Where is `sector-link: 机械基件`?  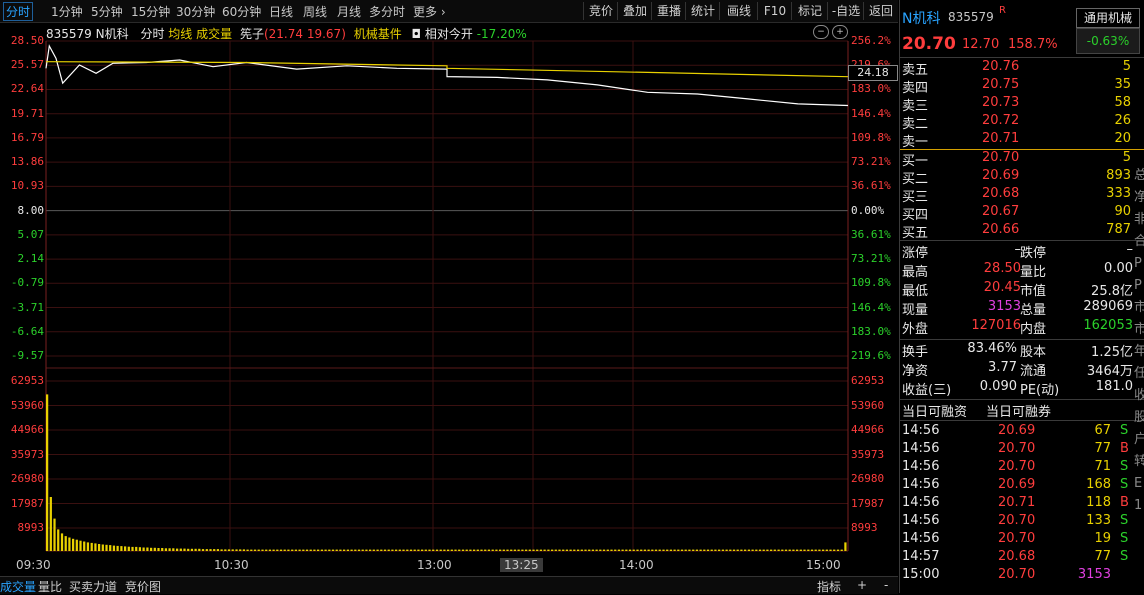 sector-link: 机械基件 is located at coordinates (377, 34).